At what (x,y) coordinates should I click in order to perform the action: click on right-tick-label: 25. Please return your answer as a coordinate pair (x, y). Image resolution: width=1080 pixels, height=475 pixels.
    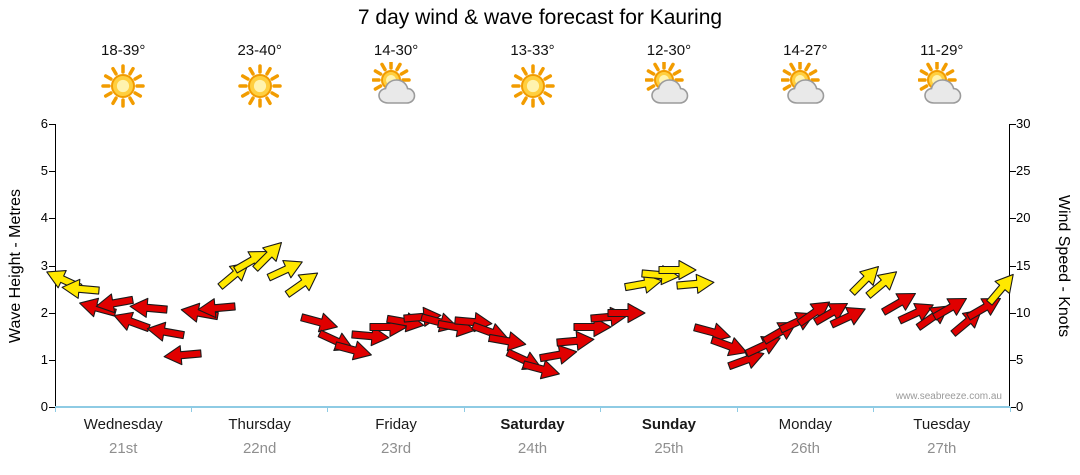
    Looking at the image, I should click on (1023, 171).